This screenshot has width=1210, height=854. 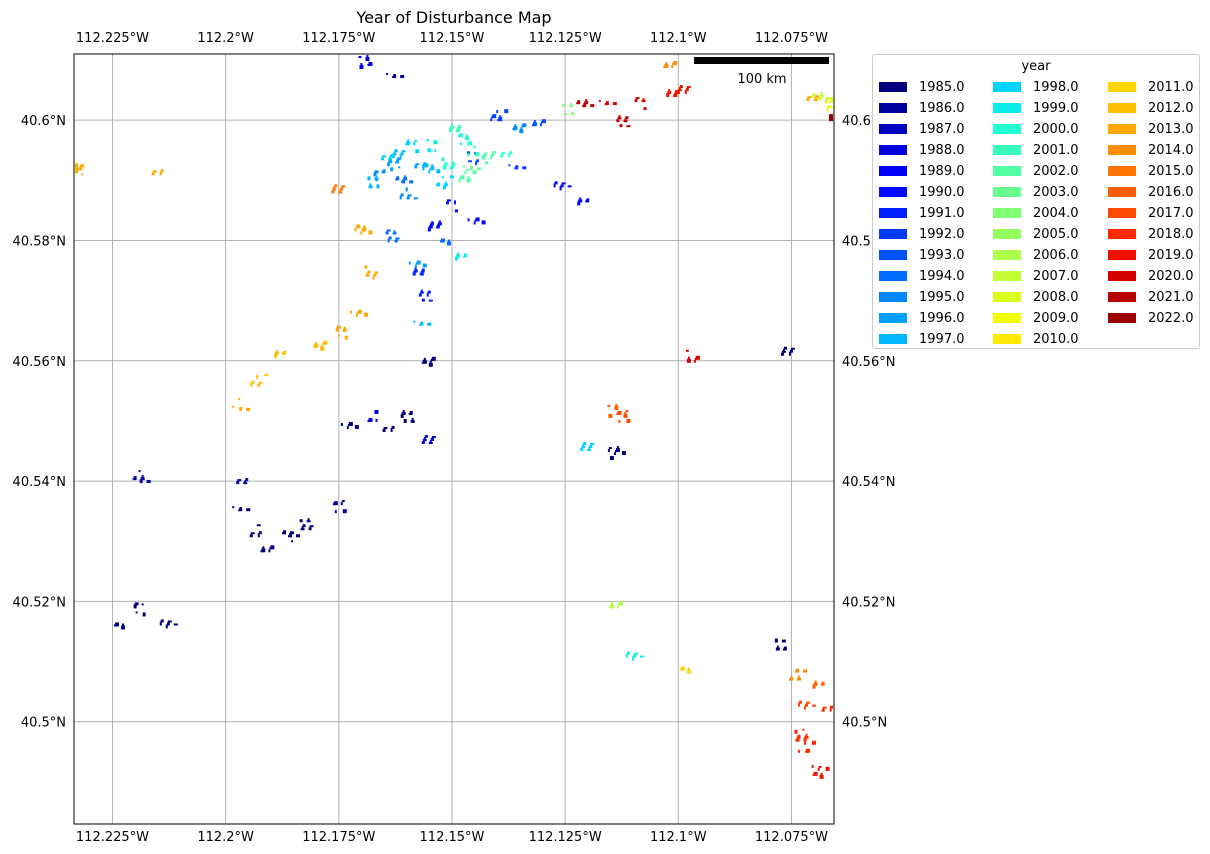 What do you see at coordinates (1056, 213) in the screenshot?
I see `legend-label: 2004.0` at bounding box center [1056, 213].